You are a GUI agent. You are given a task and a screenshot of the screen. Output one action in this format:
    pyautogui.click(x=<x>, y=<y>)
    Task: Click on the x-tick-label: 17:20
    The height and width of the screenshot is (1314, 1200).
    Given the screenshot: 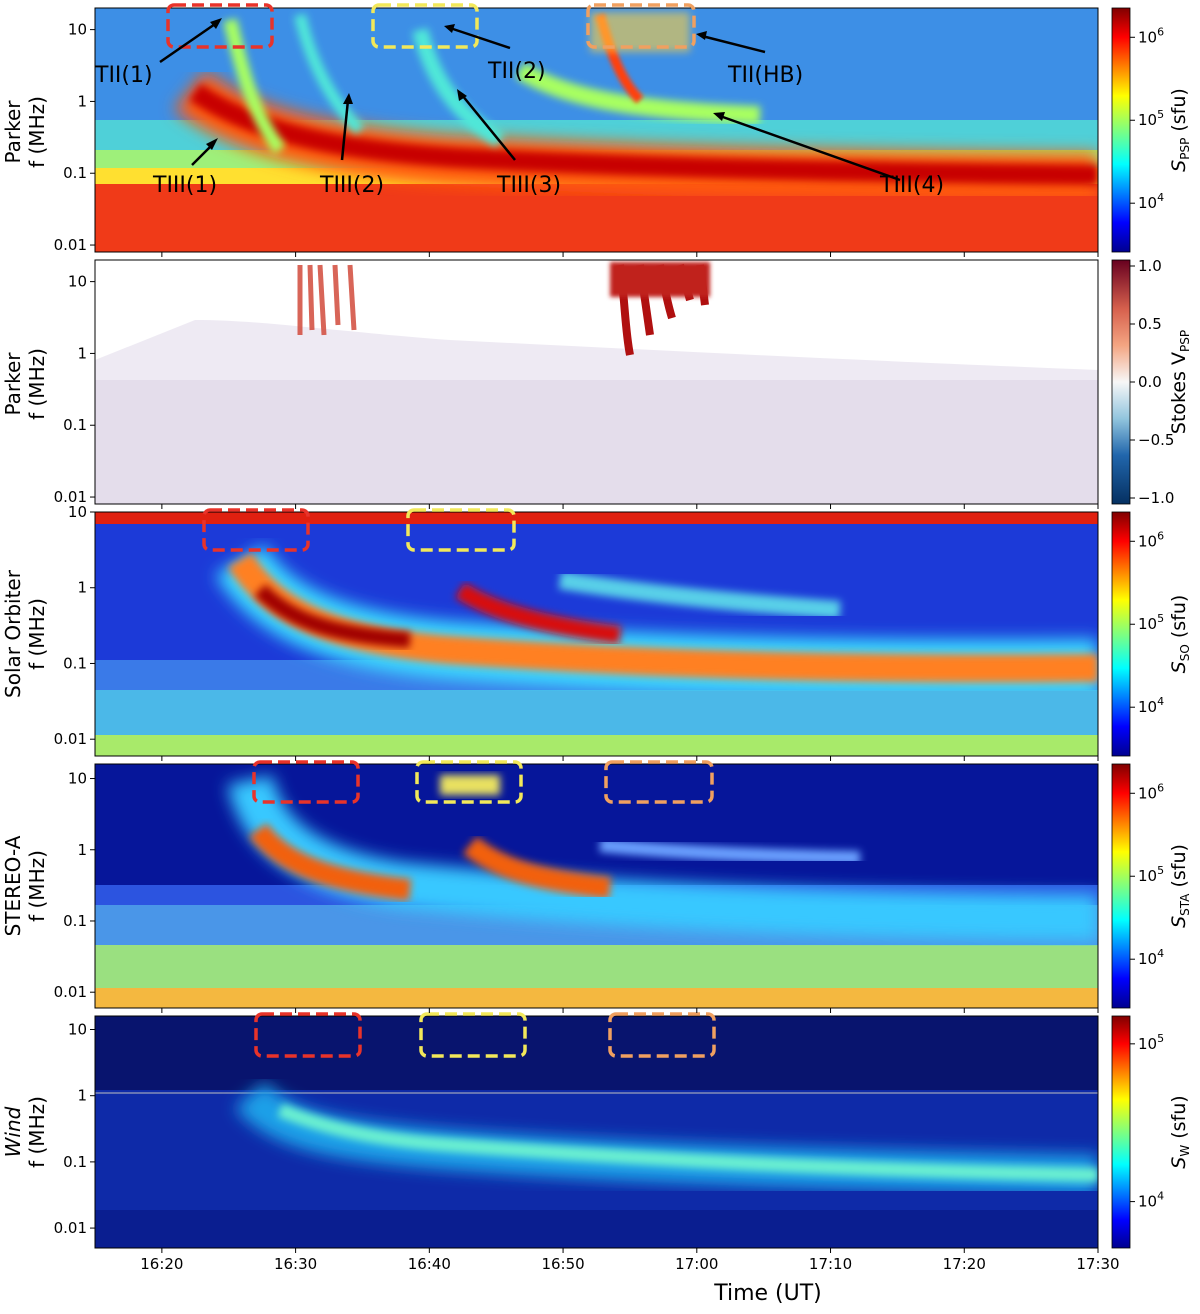 What is the action you would take?
    pyautogui.click(x=964, y=1264)
    